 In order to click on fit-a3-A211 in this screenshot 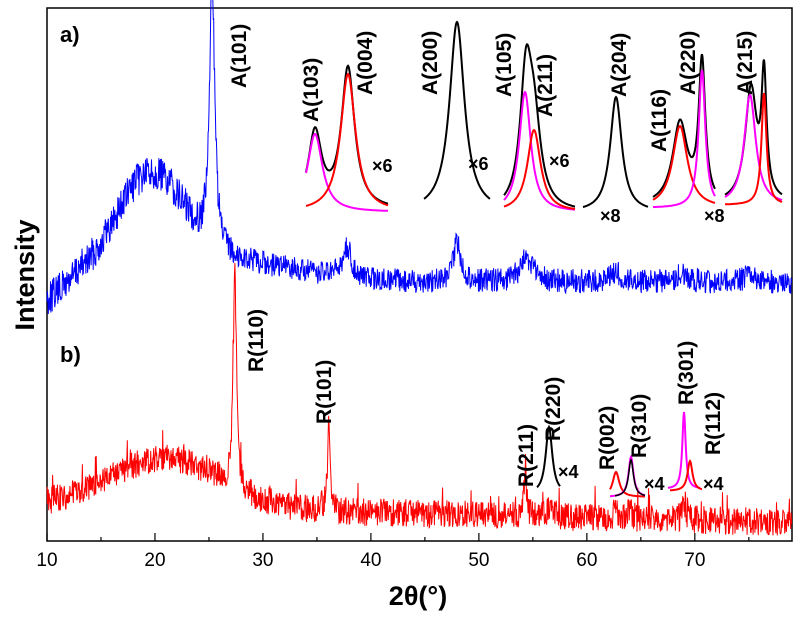, I will do `click(539, 169)`.